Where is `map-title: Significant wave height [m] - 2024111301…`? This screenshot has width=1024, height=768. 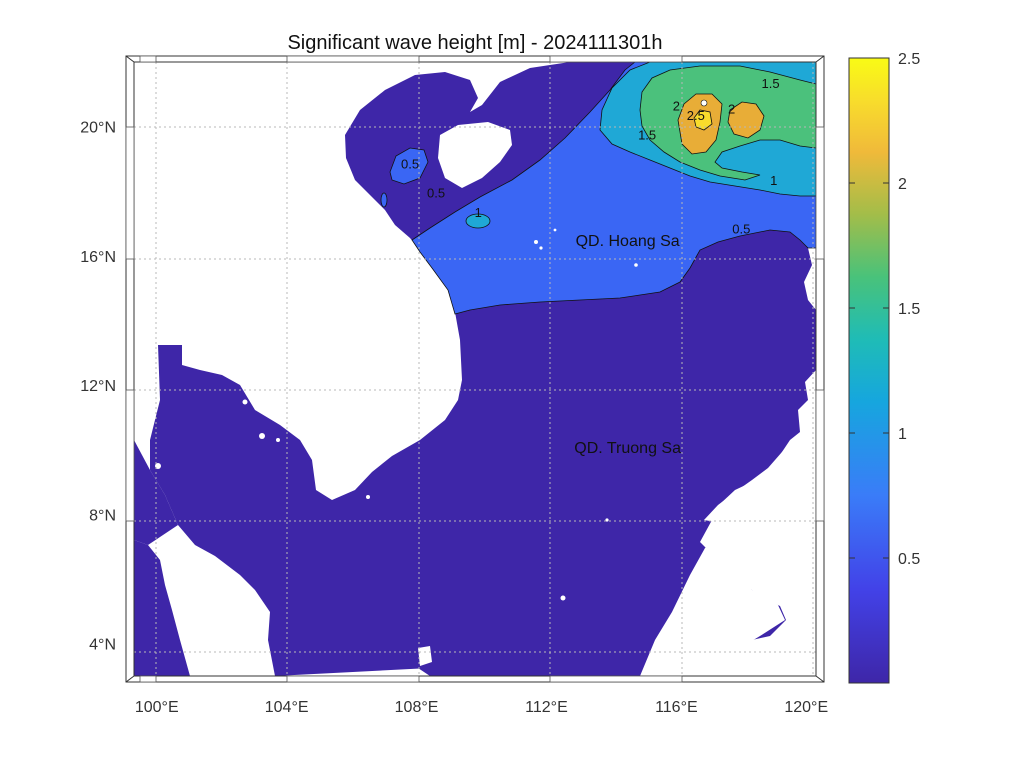
map-title: Significant wave height [m] - 2024111301… is located at coordinates (474, 43).